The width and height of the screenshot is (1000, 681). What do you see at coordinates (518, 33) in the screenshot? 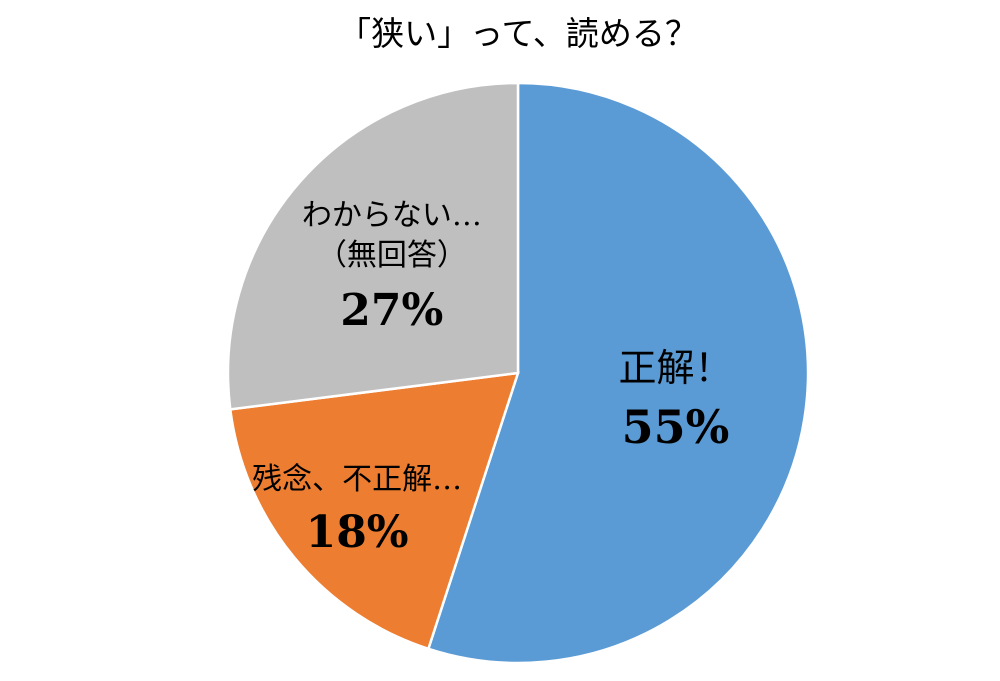
I see `chart-title: 「狭い」って、読める？` at bounding box center [518, 33].